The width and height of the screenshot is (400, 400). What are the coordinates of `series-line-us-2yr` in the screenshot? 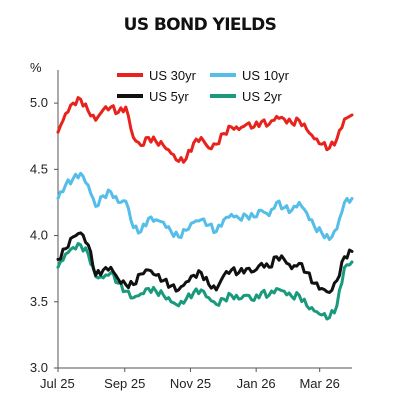 It's located at (205, 281).